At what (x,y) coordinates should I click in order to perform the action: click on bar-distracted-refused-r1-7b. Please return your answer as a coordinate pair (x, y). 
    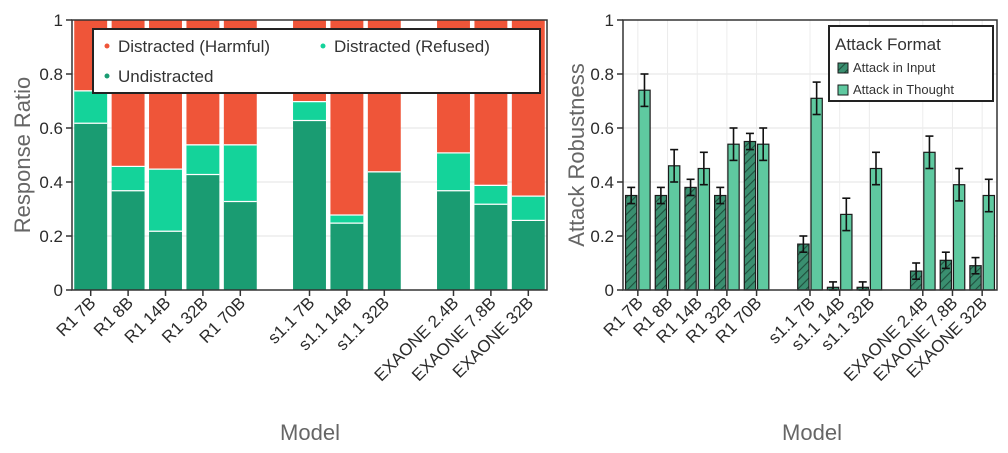
    Looking at the image, I should click on (91, 106).